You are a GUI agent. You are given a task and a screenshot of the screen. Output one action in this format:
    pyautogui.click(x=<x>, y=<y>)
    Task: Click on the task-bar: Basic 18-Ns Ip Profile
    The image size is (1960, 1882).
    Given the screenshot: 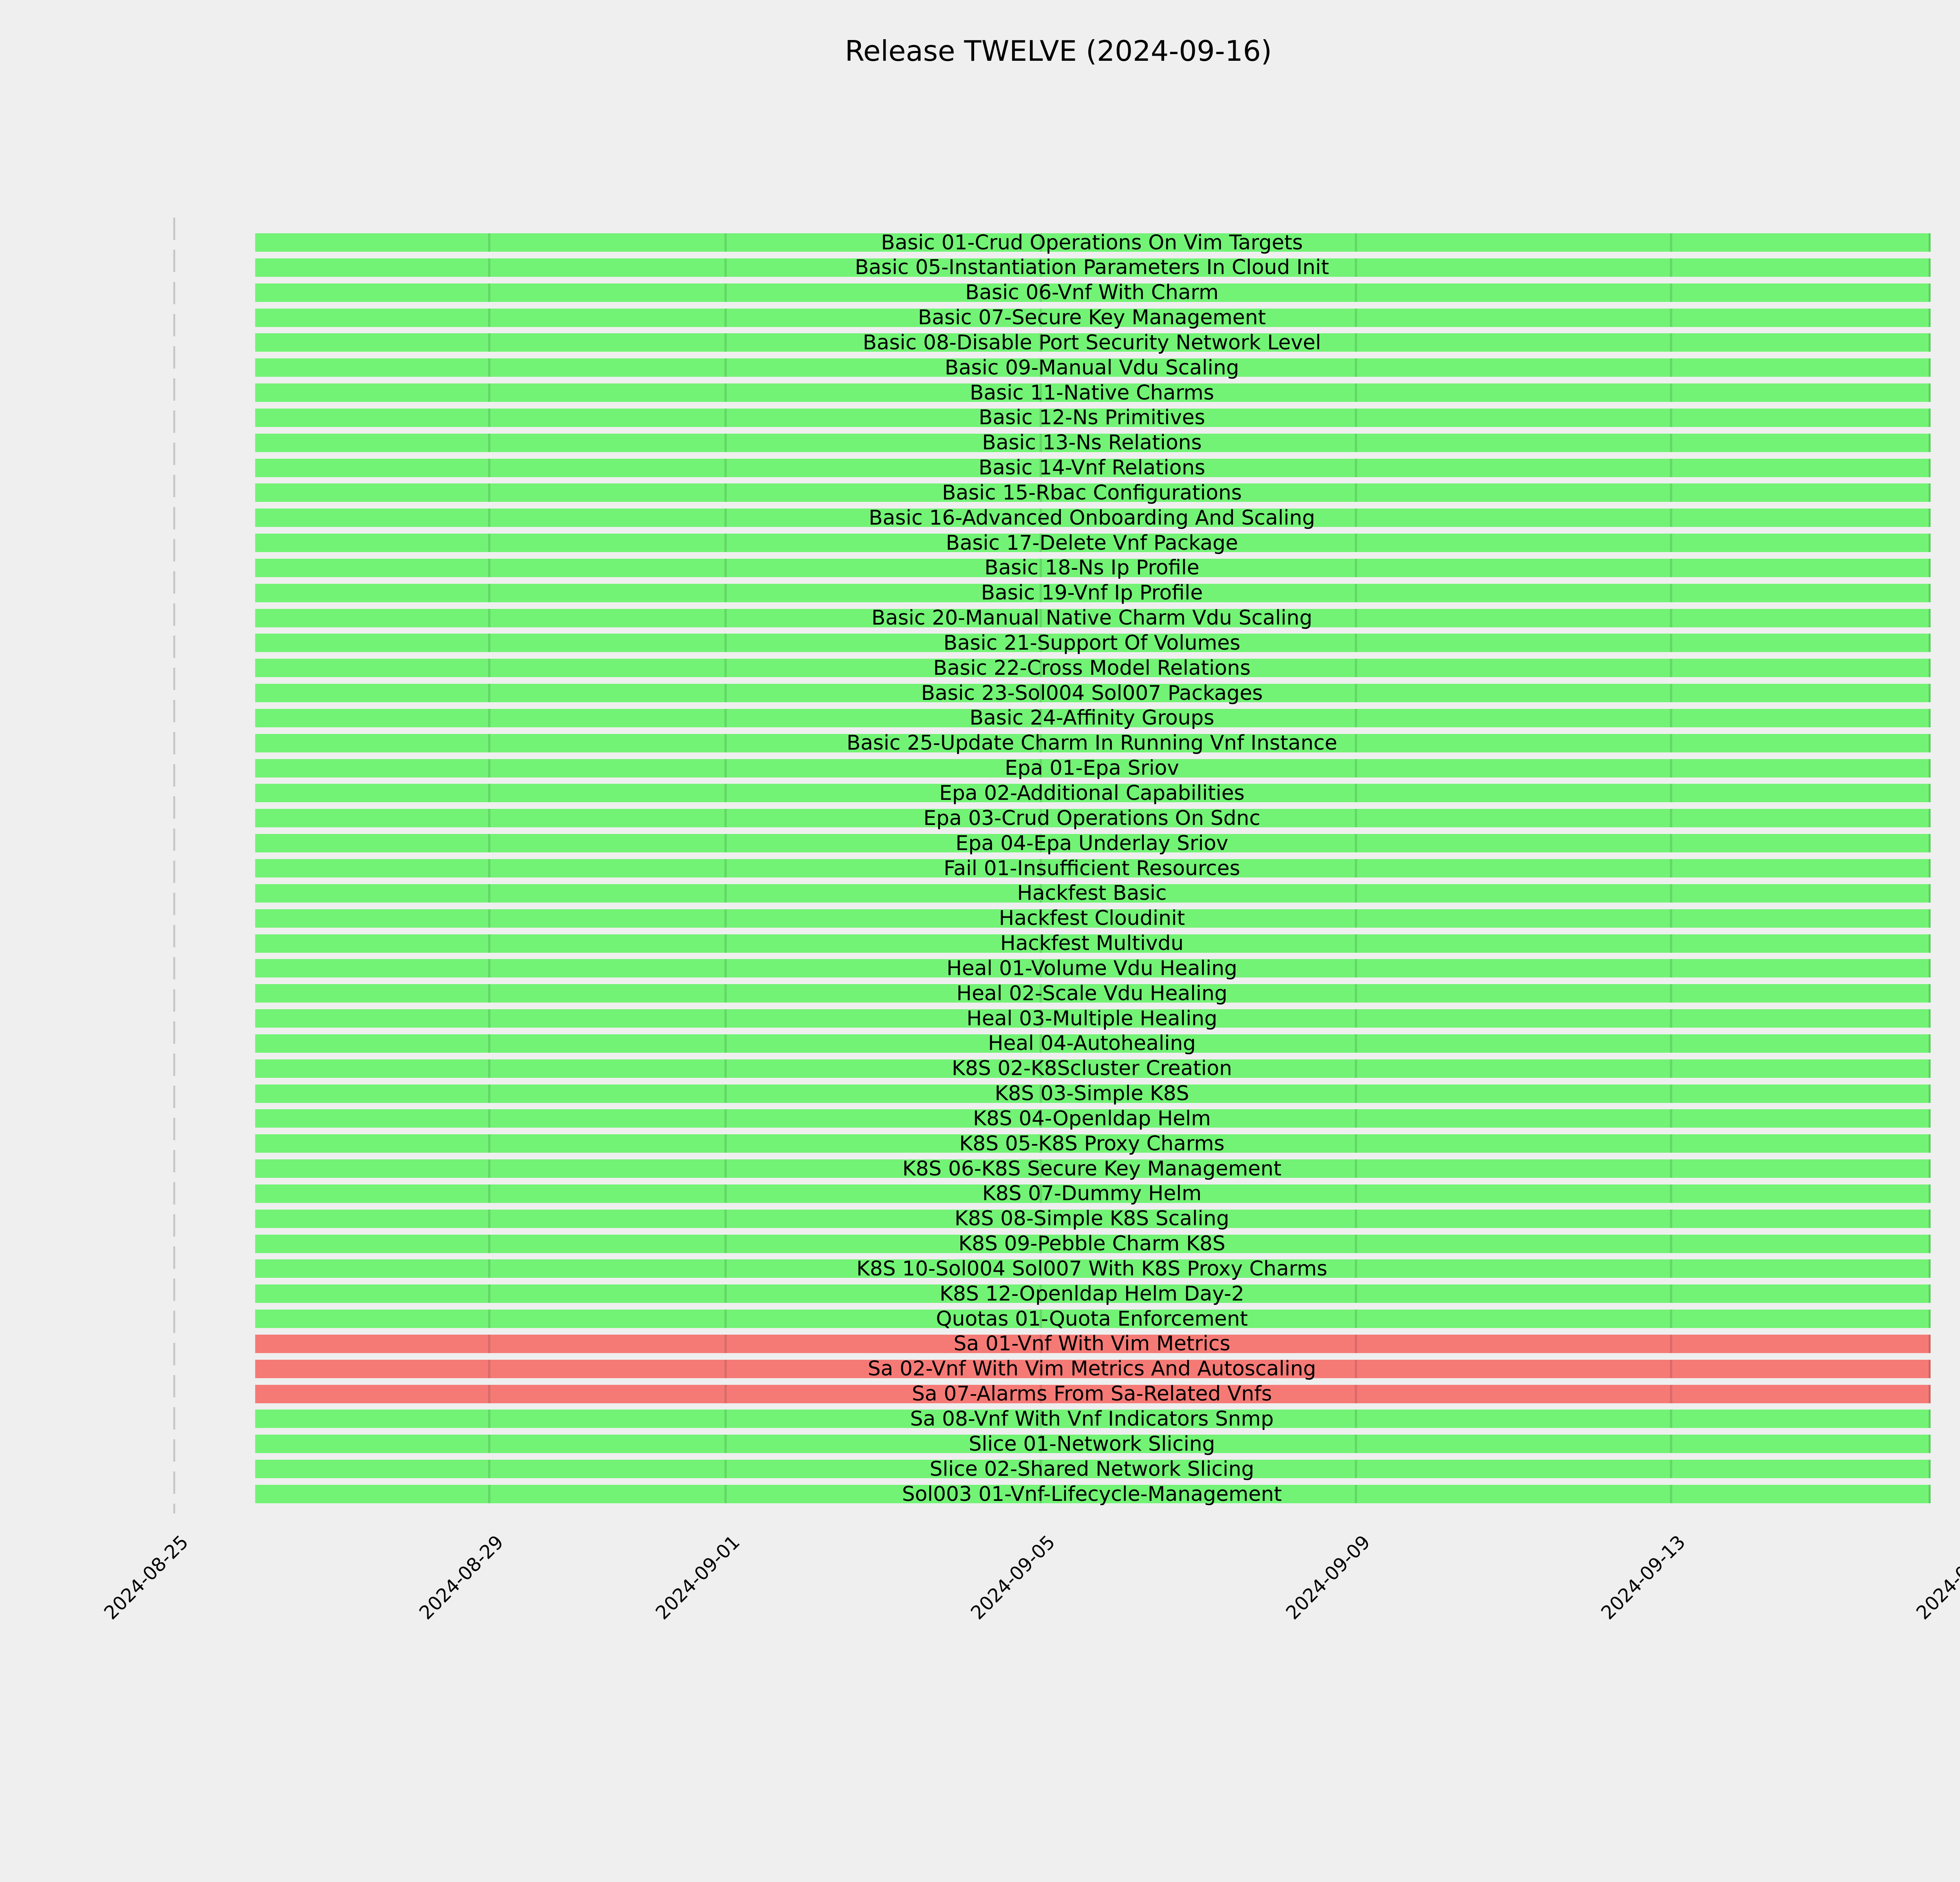 What is the action you would take?
    pyautogui.click(x=1093, y=568)
    